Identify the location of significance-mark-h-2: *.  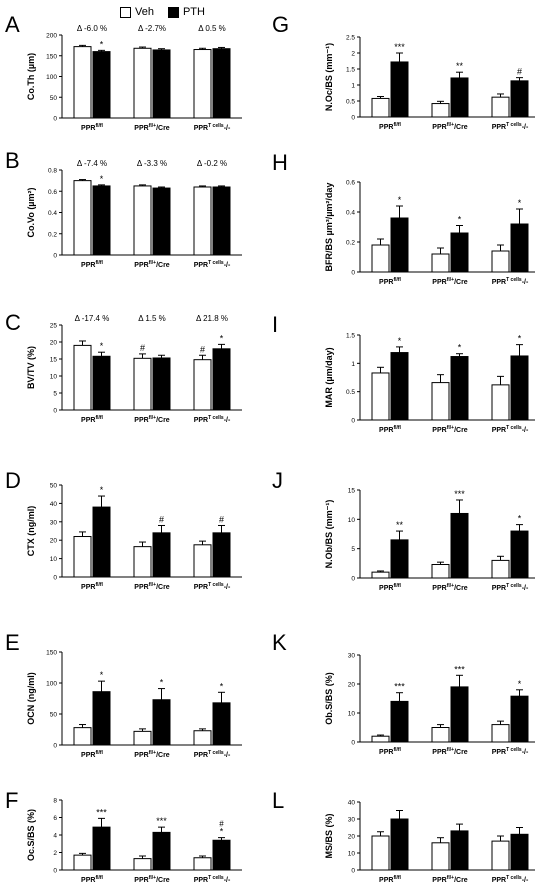
(520, 203).